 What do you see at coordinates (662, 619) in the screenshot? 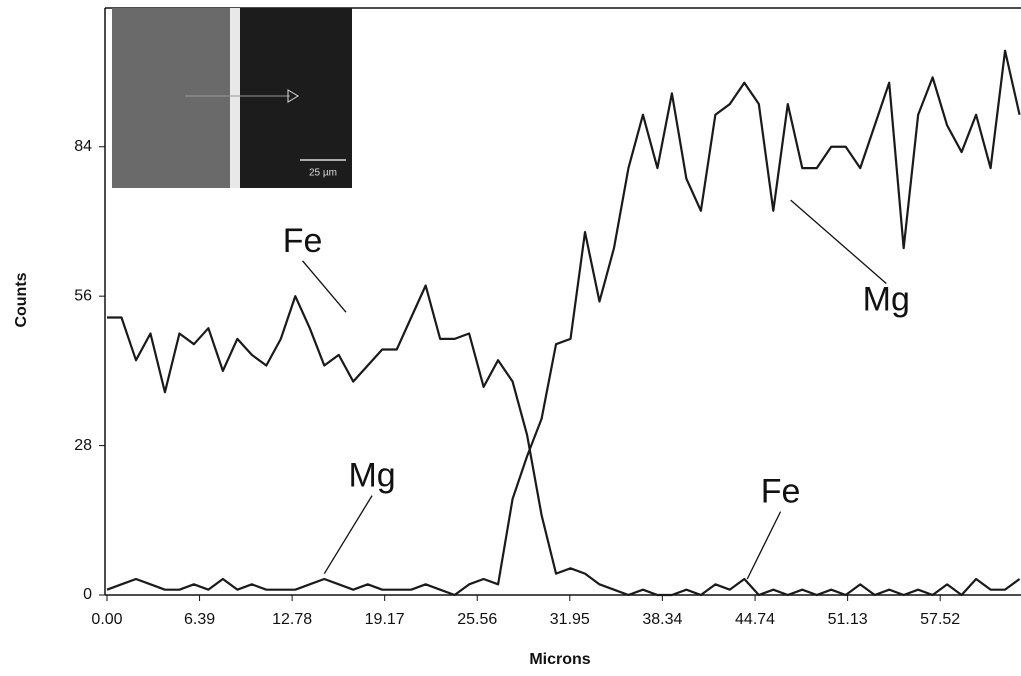
I see `x-tick-label: 38.34` at bounding box center [662, 619].